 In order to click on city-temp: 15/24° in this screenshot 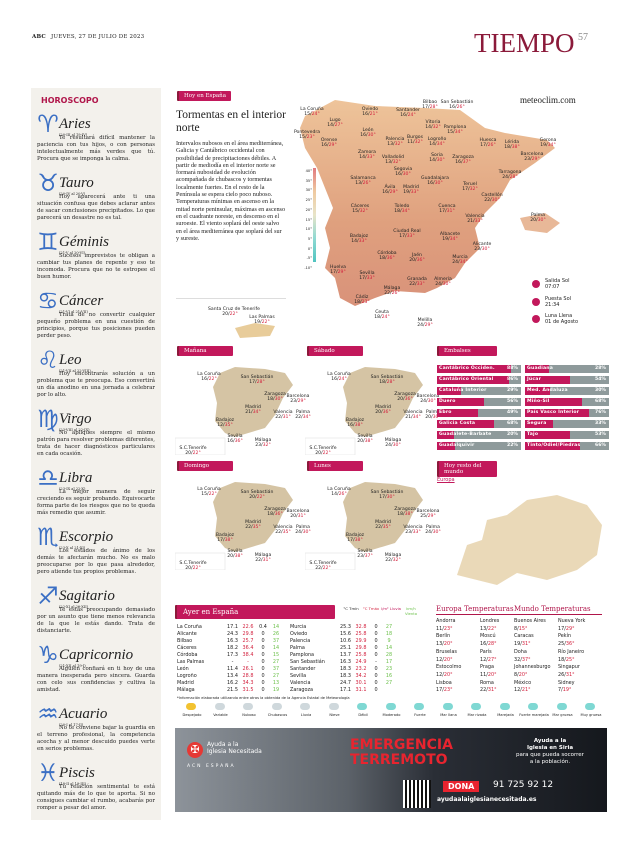, I will do `click(312, 114)`.